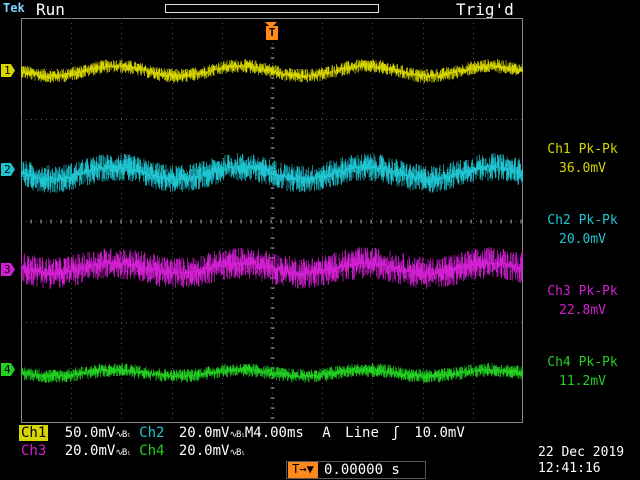 This screenshot has width=640, height=480. What do you see at coordinates (274, 433) in the screenshot?
I see `timebase: M4.00ms` at bounding box center [274, 433].